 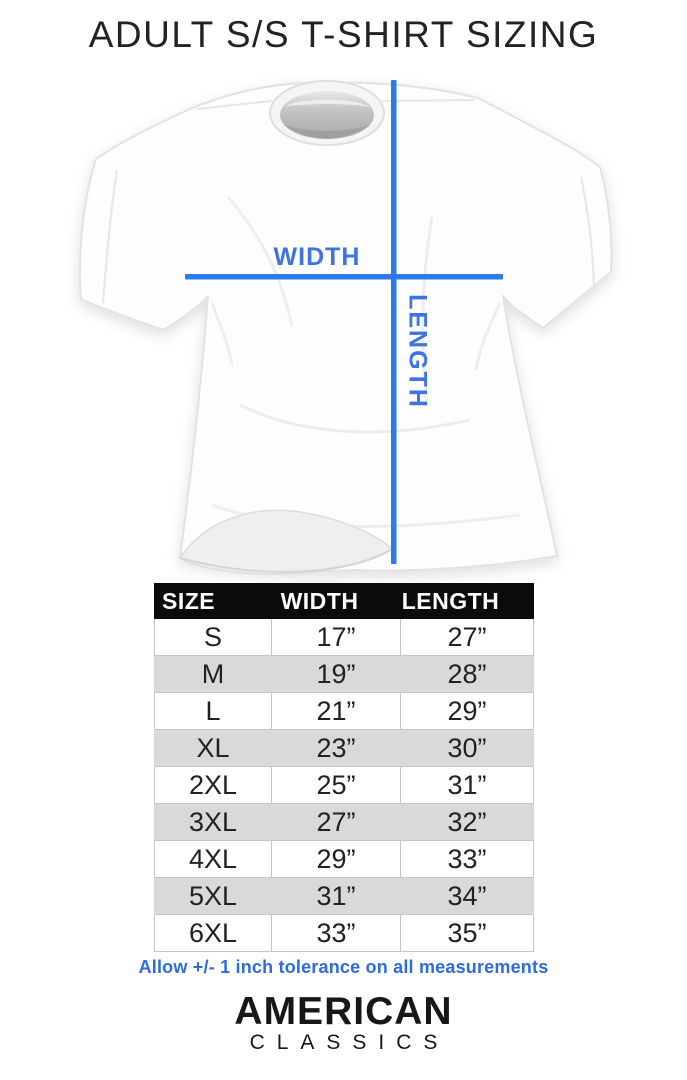 I want to click on shirt-seams, so click(x=348, y=201).